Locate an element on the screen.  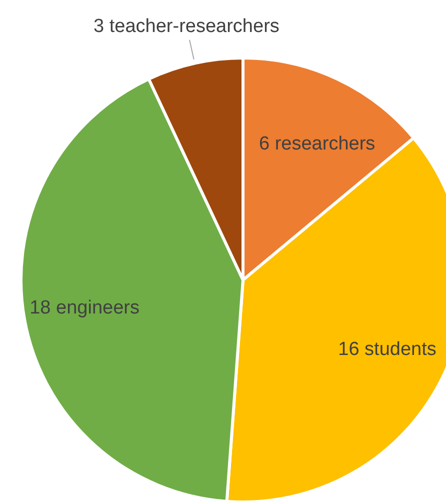
slice-label: 3 teacher-researchers is located at coordinates (187, 27).